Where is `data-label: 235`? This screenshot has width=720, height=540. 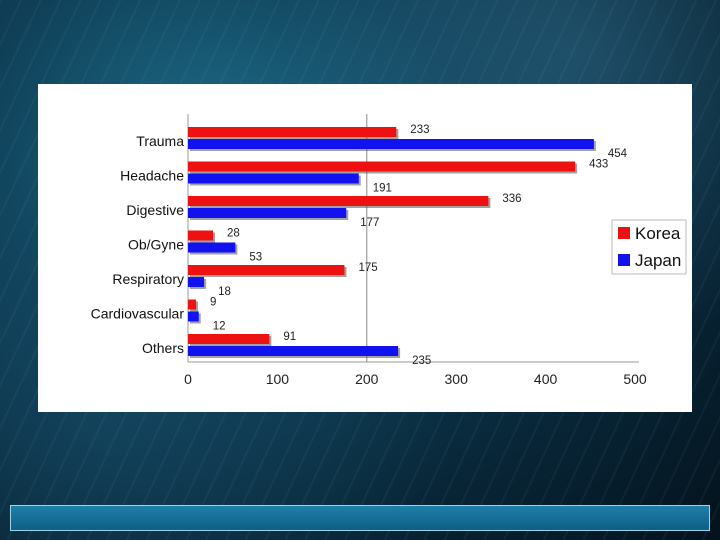 data-label: 235 is located at coordinates (421, 361).